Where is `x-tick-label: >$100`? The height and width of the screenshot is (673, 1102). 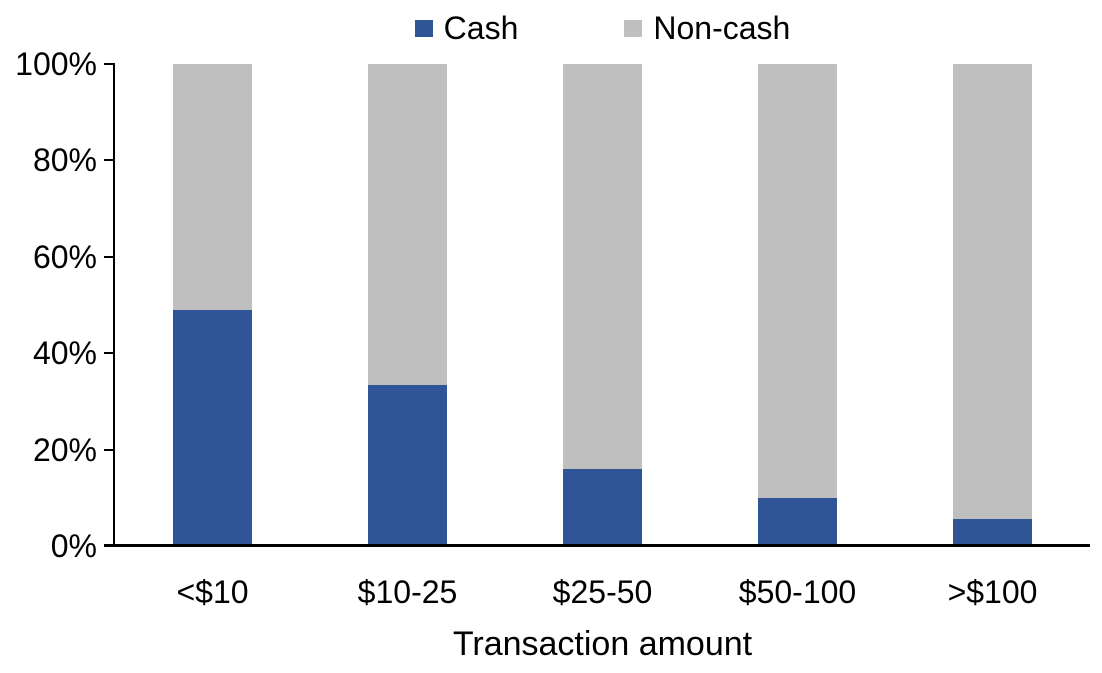 x-tick-label: >$100 is located at coordinates (992, 592).